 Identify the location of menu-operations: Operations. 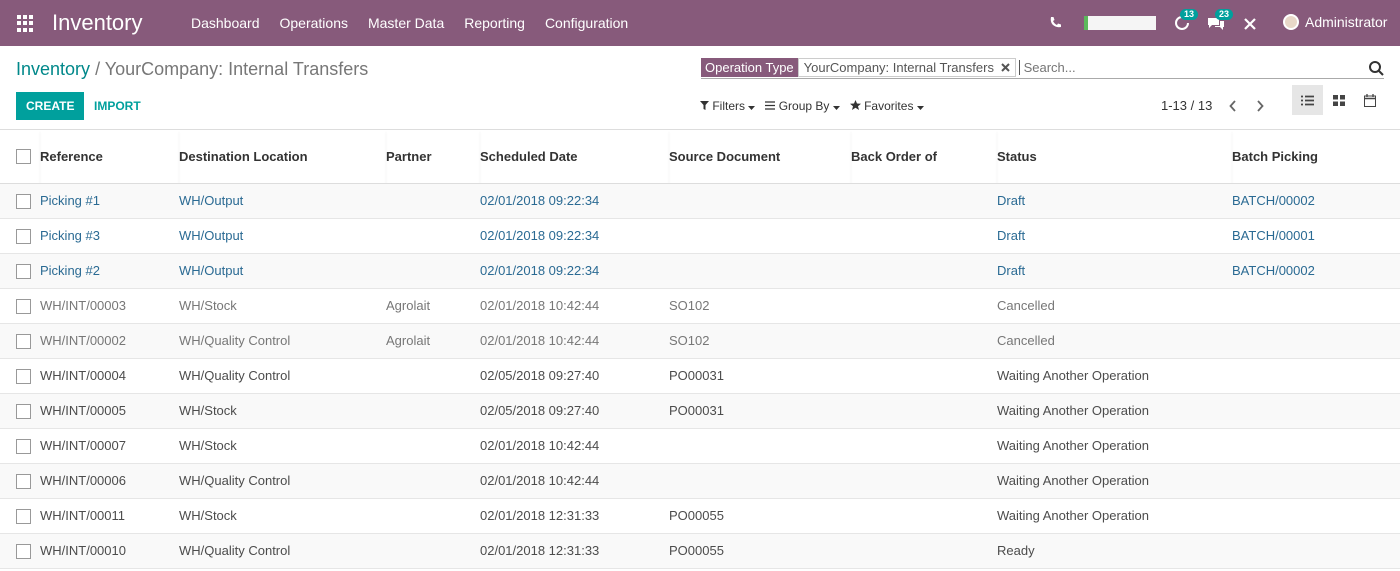
(313, 23).